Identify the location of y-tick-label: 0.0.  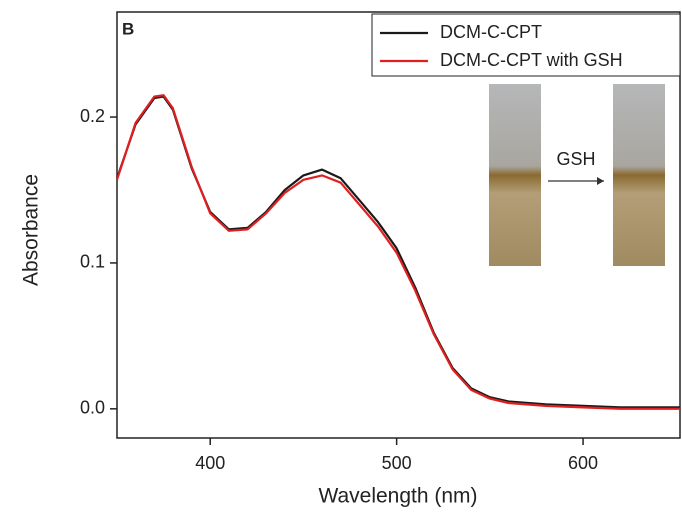
(92, 408).